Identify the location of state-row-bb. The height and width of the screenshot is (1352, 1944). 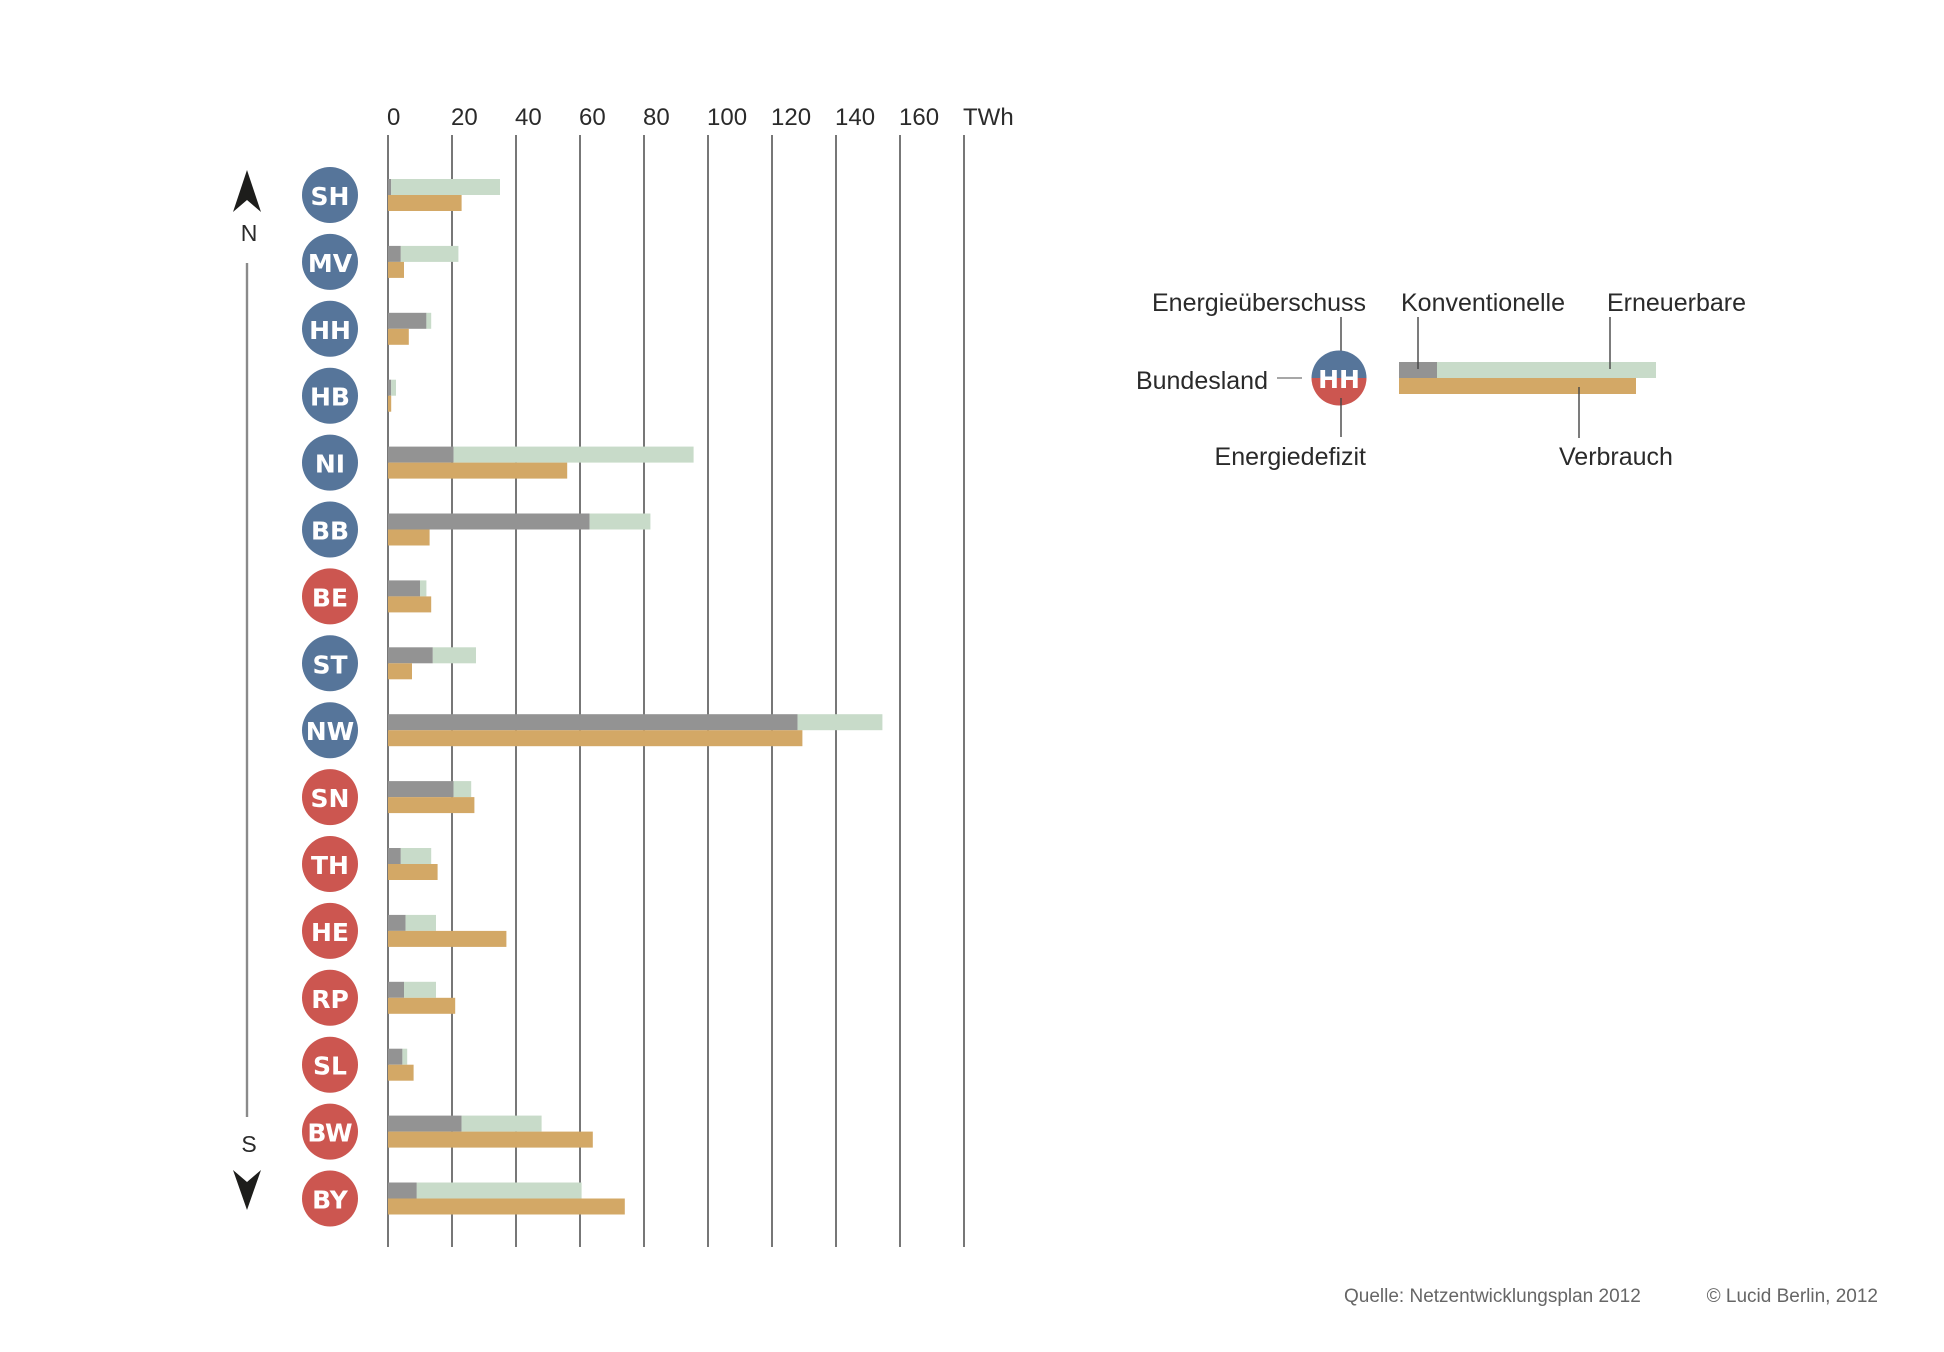
(519, 529).